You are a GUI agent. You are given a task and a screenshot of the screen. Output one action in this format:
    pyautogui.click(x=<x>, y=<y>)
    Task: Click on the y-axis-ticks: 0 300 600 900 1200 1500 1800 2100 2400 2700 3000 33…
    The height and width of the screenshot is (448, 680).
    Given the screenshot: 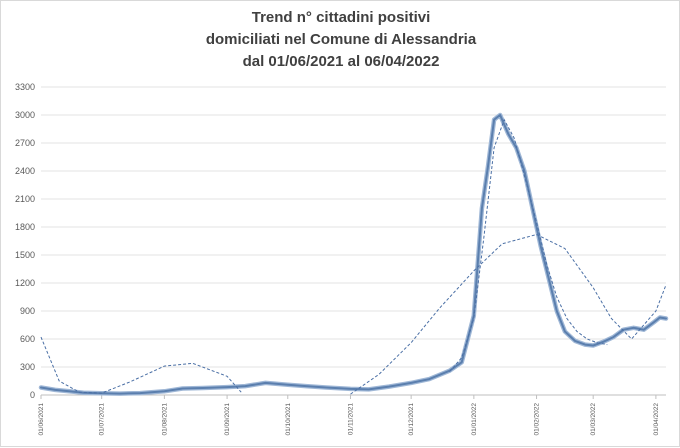 What is the action you would take?
    pyautogui.click(x=25, y=241)
    